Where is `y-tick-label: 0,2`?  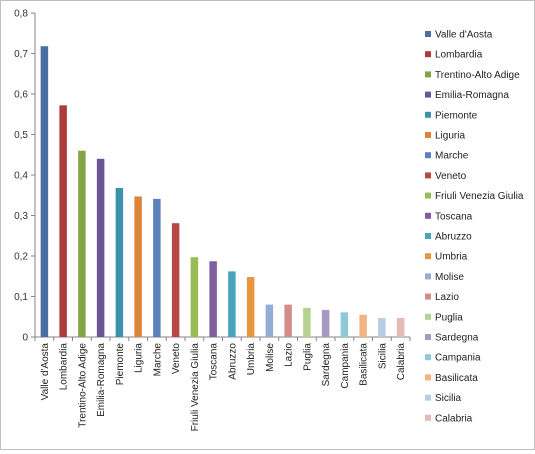 y-tick-label: 0,2 is located at coordinates (21, 257).